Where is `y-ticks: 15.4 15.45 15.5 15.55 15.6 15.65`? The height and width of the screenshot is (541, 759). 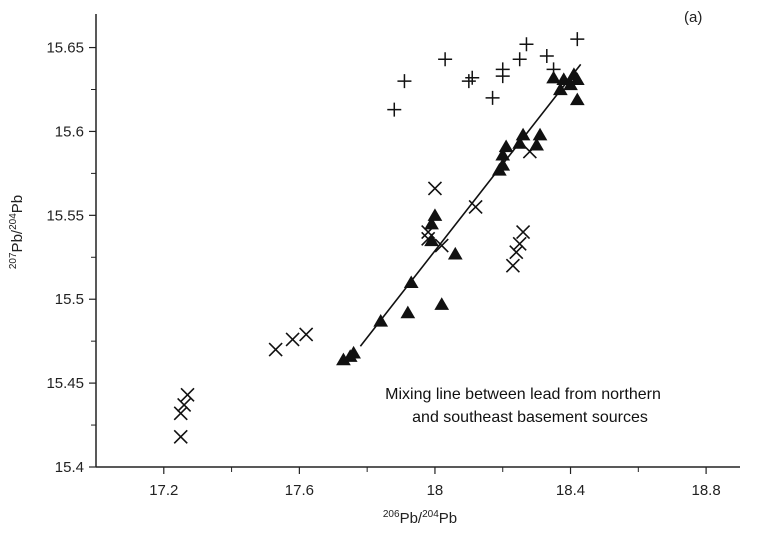
y-ticks: 15.4 15.45 15.5 15.55 15.6 15.65 is located at coordinates (71, 258).